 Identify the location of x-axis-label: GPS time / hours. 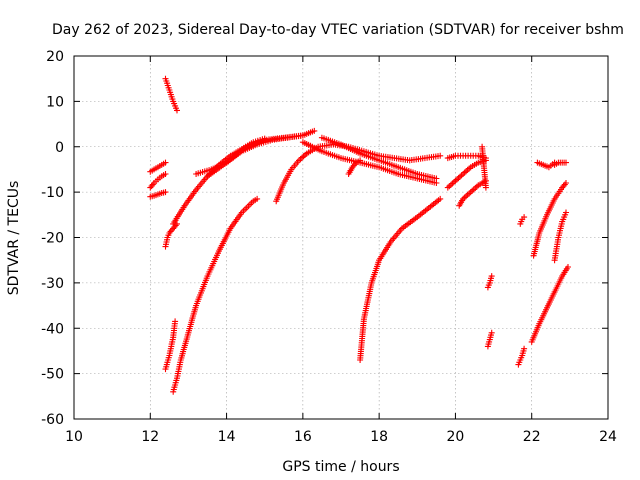
(340, 467).